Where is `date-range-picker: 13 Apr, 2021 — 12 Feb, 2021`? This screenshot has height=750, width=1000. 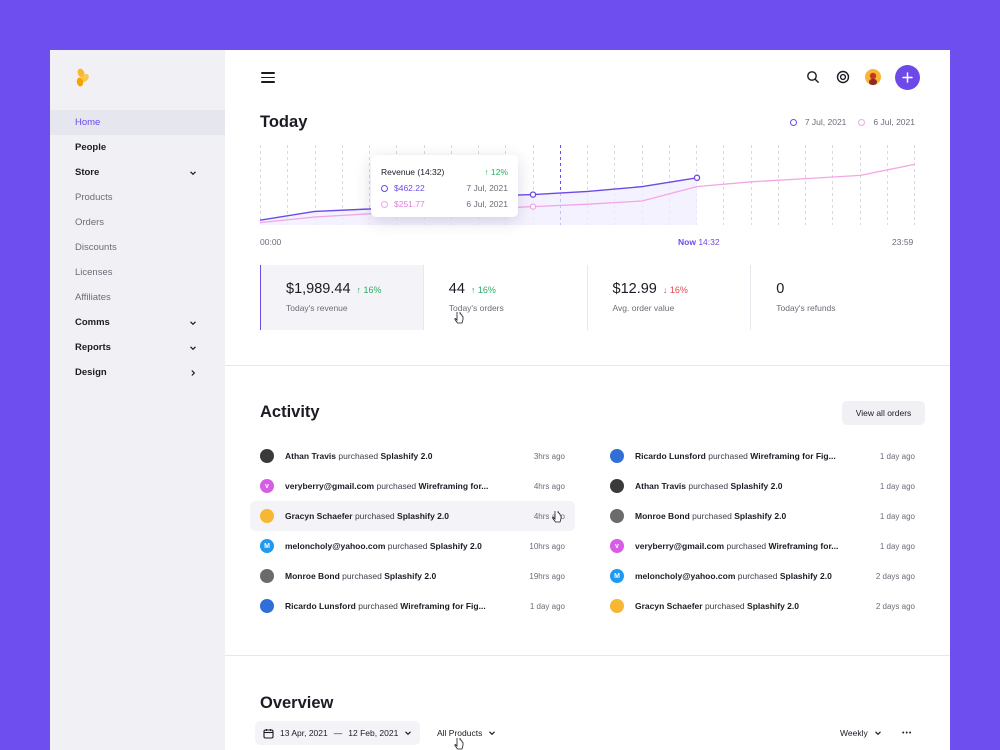
date-range-picker: 13 Apr, 2021 — 12 Feb, 2021 is located at coordinates (338, 733).